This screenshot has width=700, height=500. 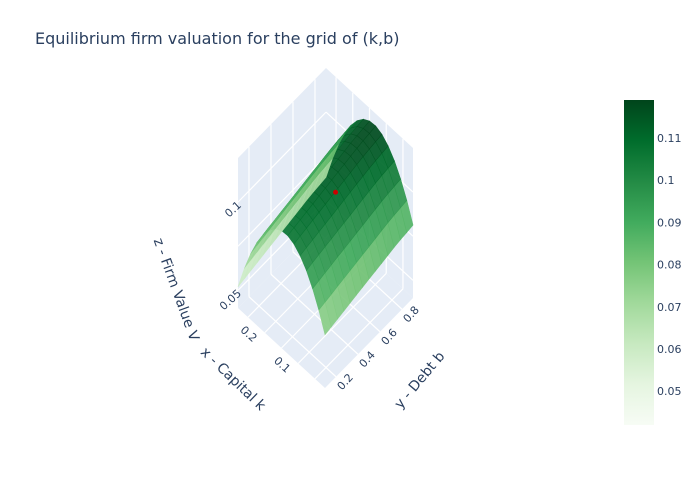 I want to click on surface-mesh, so click(x=325, y=227).